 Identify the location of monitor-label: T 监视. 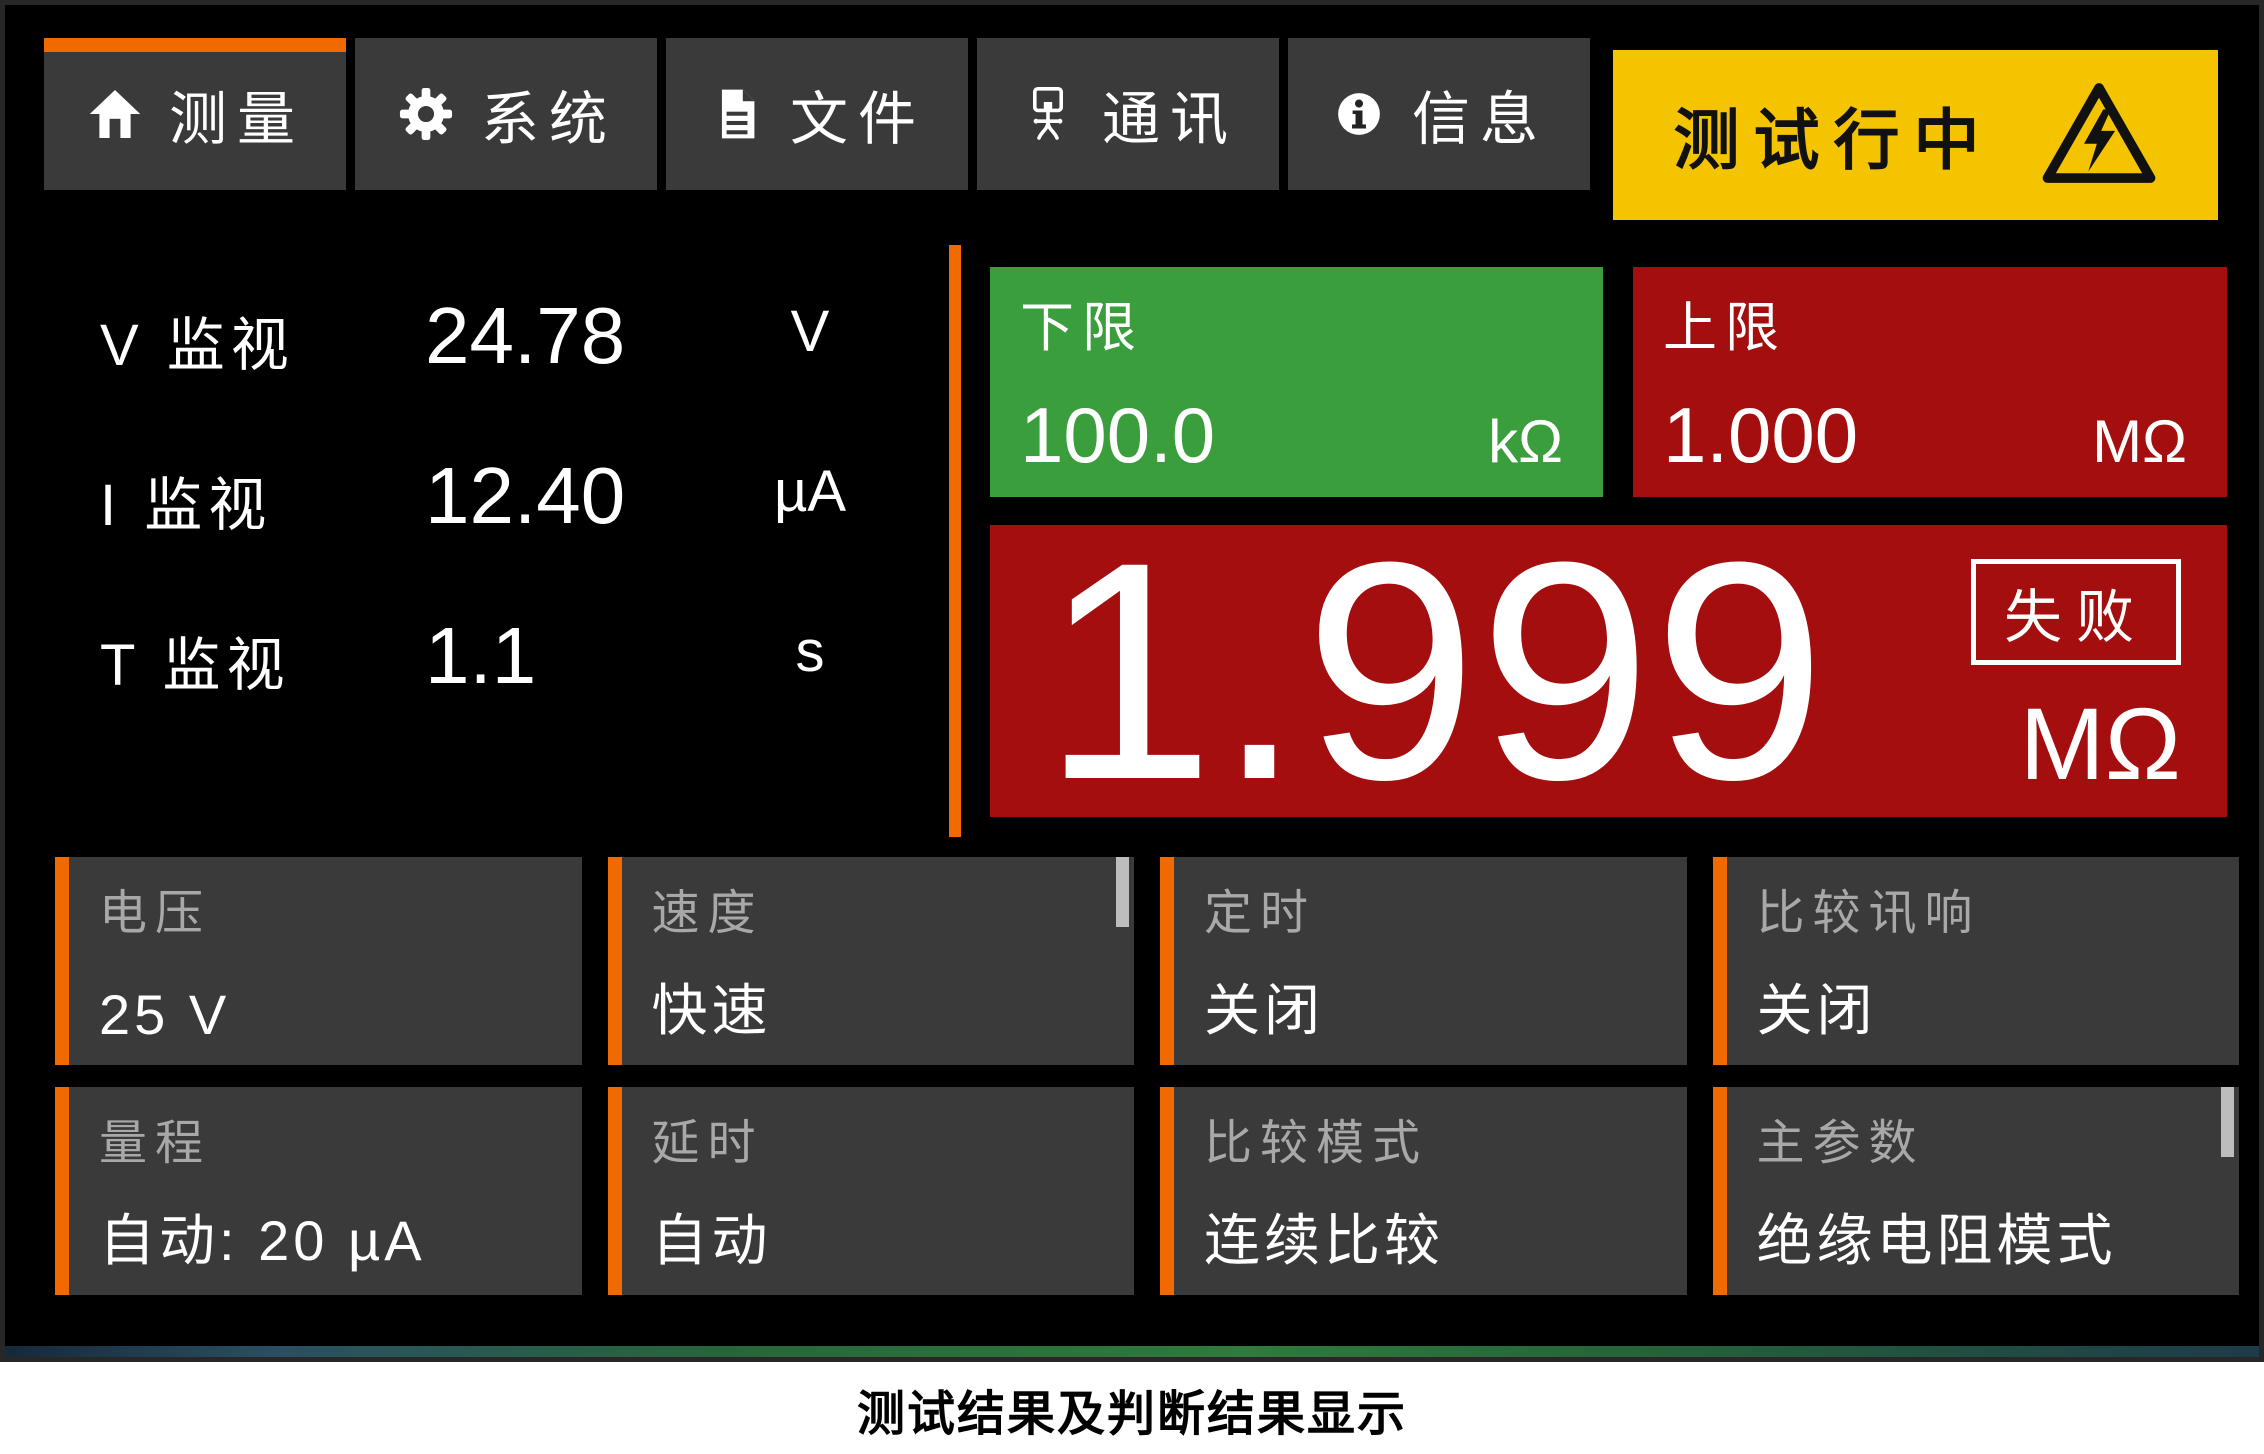
(195, 665).